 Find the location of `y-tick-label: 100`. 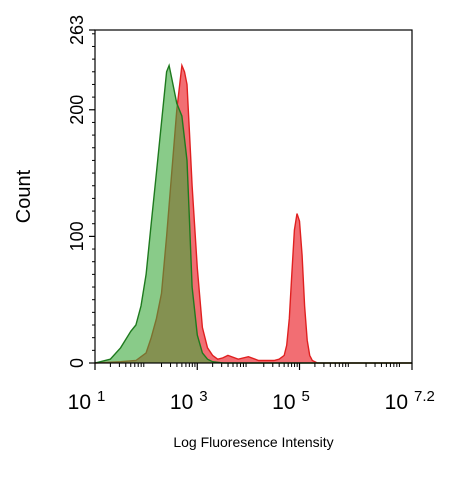

y-tick-label: 100 is located at coordinates (77, 236).